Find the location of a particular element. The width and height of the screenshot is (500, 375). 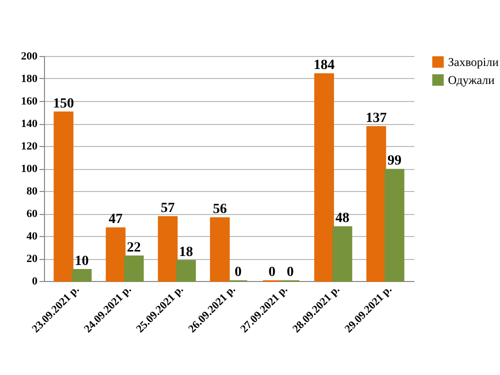

y-tick-label: 40 is located at coordinates (32, 236).